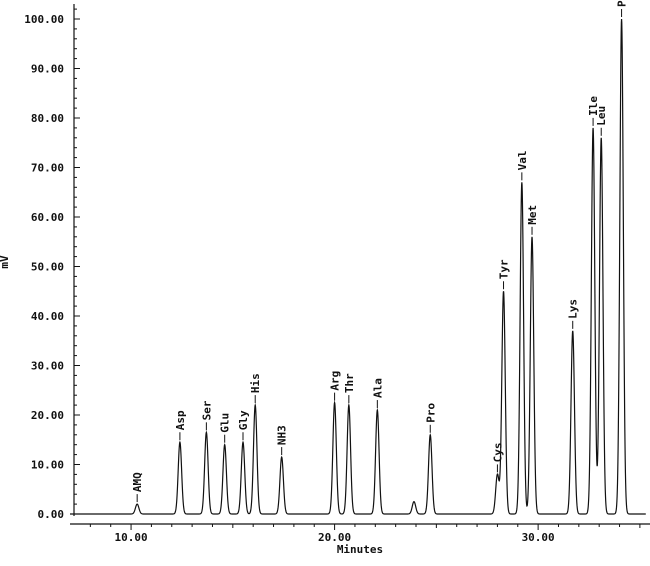 Image resolution: width=650 pixels, height=566 pixels. What do you see at coordinates (47, 366) in the screenshot?
I see `y-tick-label: 30.00` at bounding box center [47, 366].